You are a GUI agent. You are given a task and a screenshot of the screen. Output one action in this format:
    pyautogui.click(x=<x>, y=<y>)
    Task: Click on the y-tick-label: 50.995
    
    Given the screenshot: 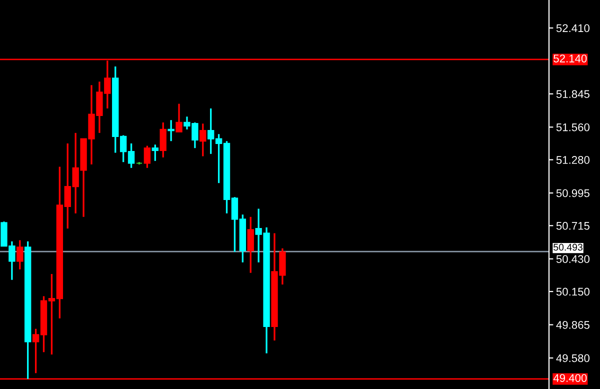 What is the action you would take?
    pyautogui.click(x=573, y=193)
    